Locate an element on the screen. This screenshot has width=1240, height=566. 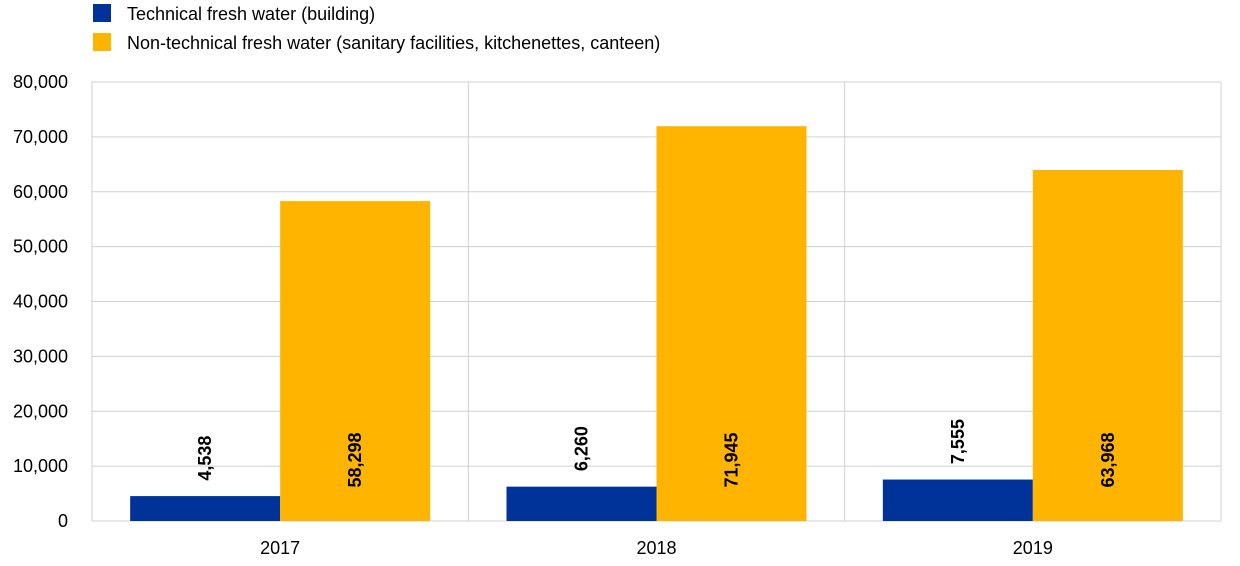
y-tick-label: 80,000 is located at coordinates (40, 82).